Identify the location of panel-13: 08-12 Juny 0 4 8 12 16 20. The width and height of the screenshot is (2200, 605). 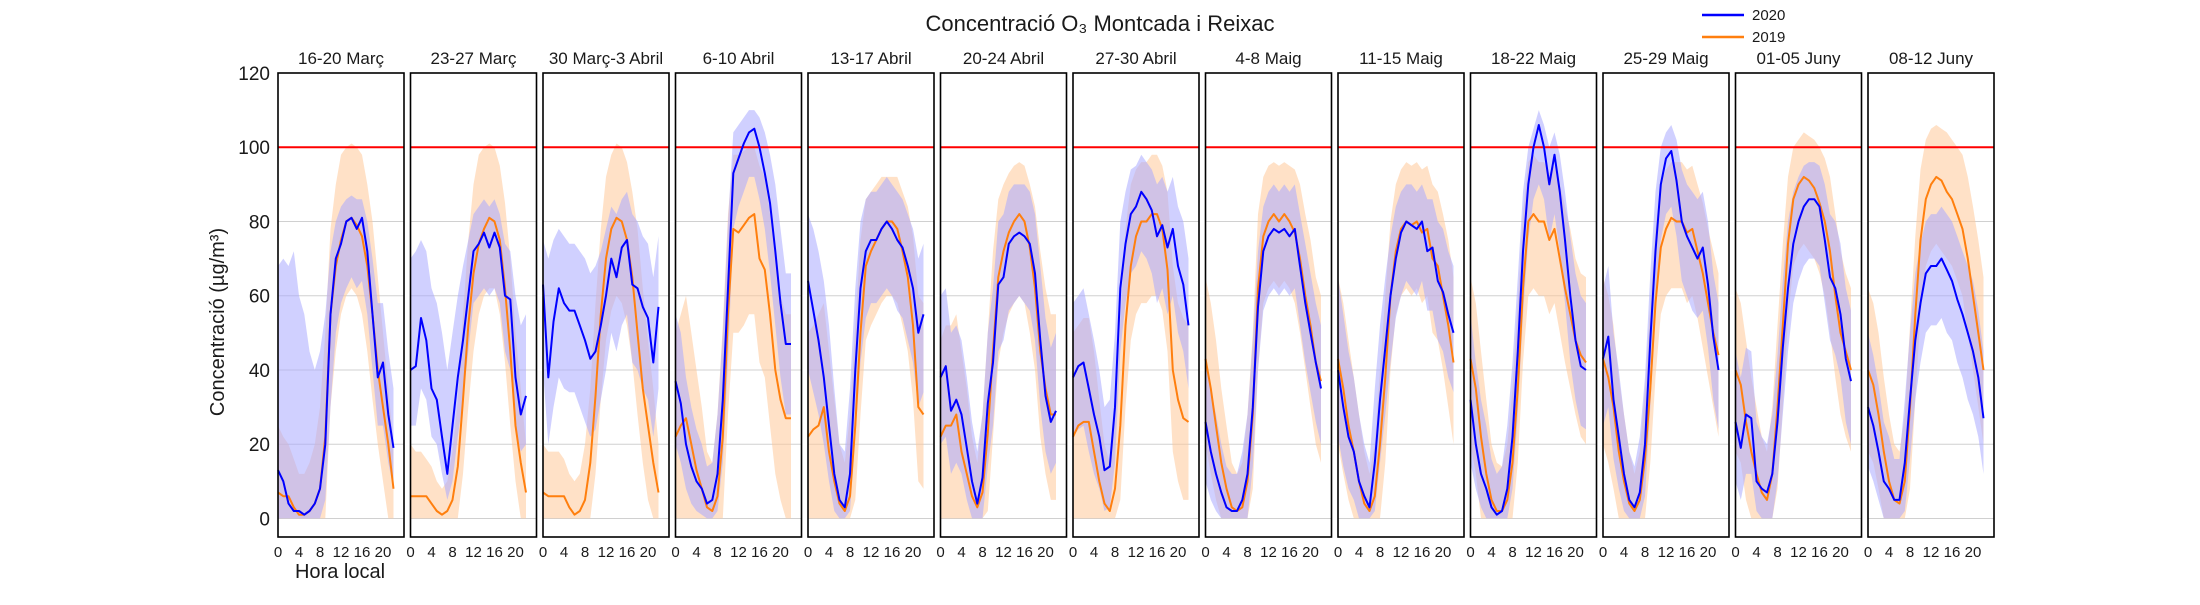
(1929, 305).